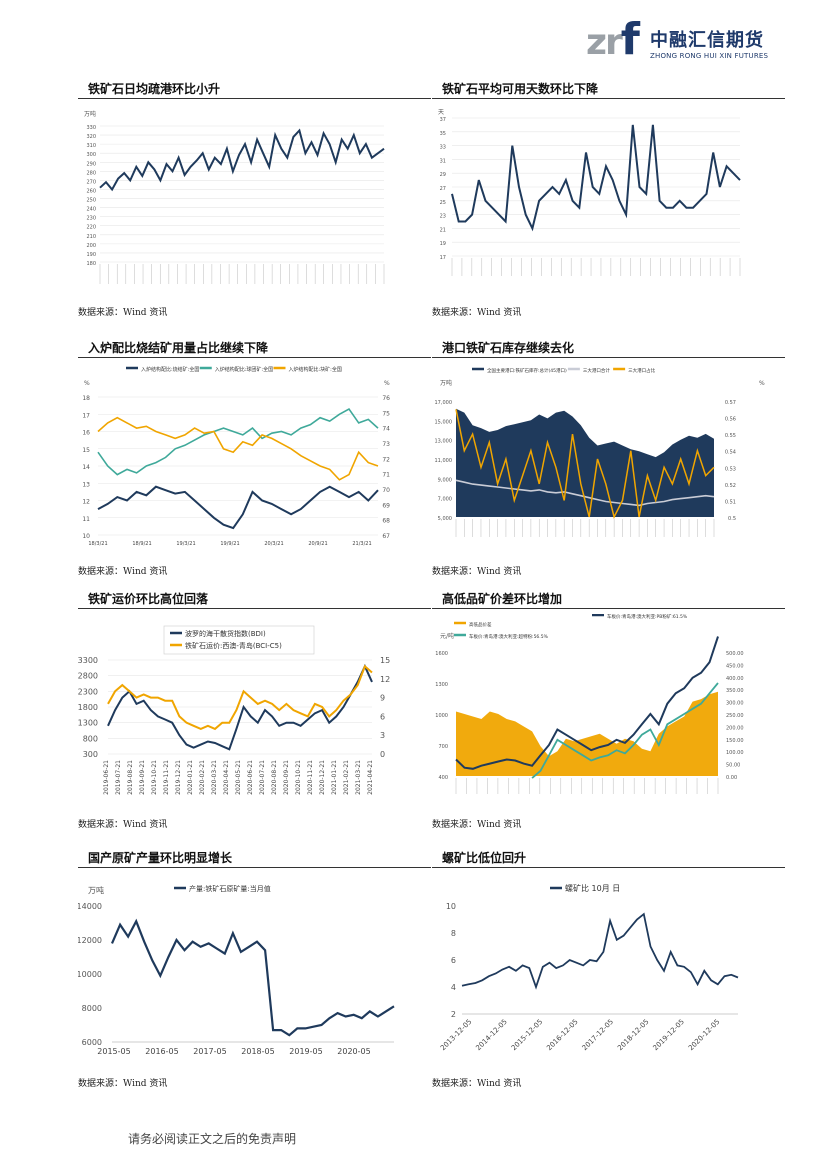 Image resolution: width=826 pixels, height=1169 pixels. I want to click on y-tick-label-left: 15,000, so click(444, 422).